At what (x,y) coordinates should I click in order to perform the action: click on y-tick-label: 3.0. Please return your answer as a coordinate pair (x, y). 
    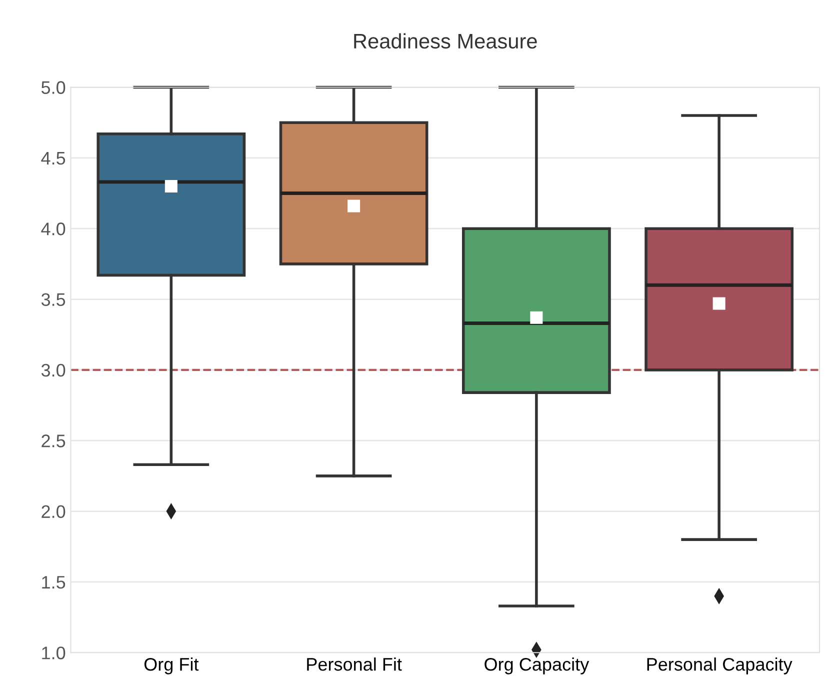
    Looking at the image, I should click on (53, 370).